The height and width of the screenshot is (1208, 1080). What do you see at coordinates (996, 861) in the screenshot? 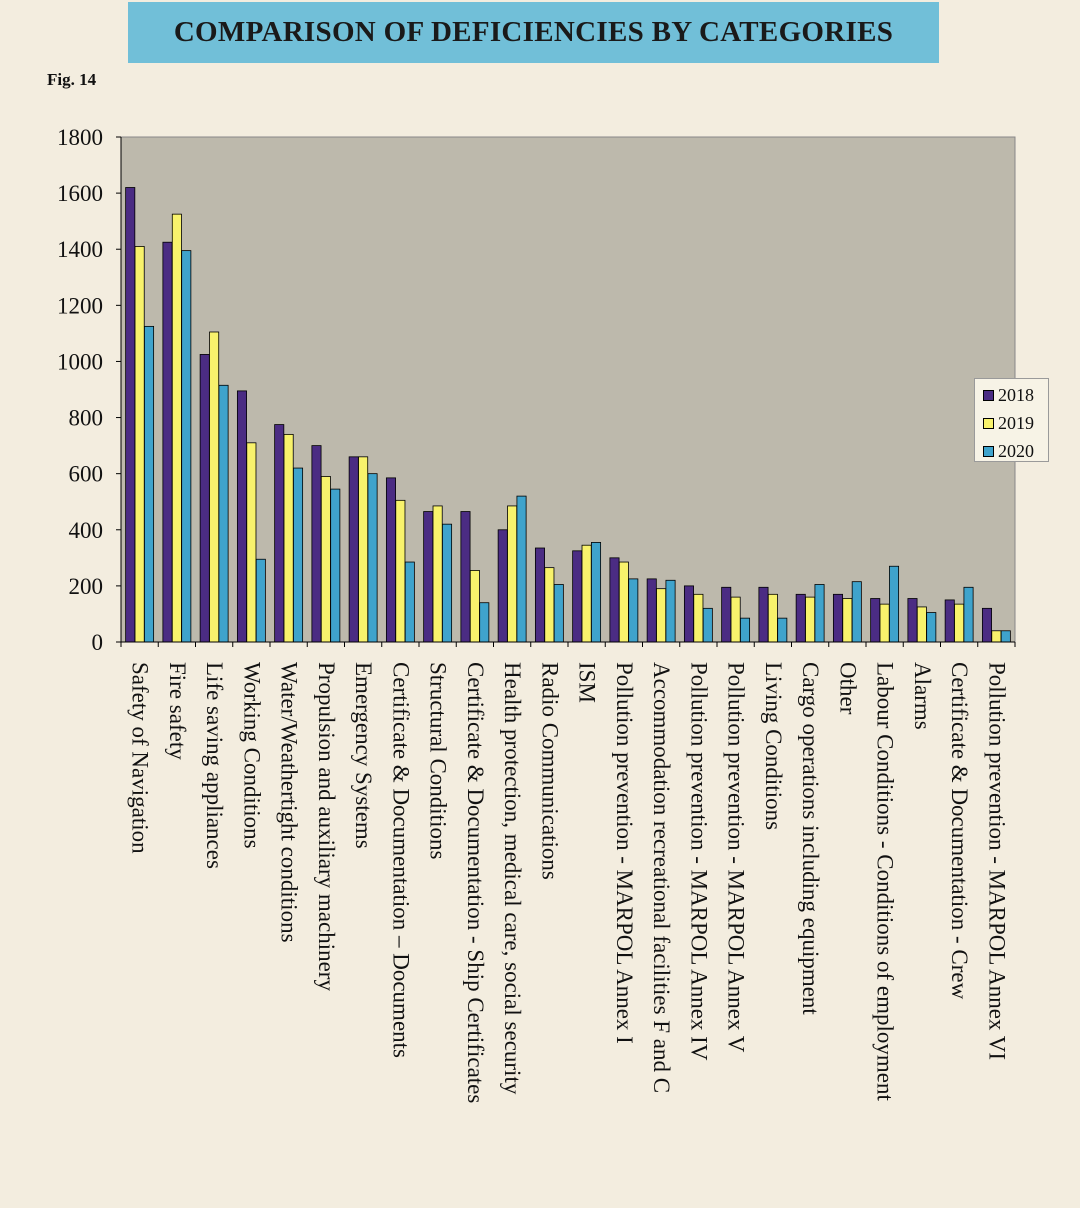
I see `x-category-label: Pollution prevention - MARPOL Annex VI` at bounding box center [996, 861].